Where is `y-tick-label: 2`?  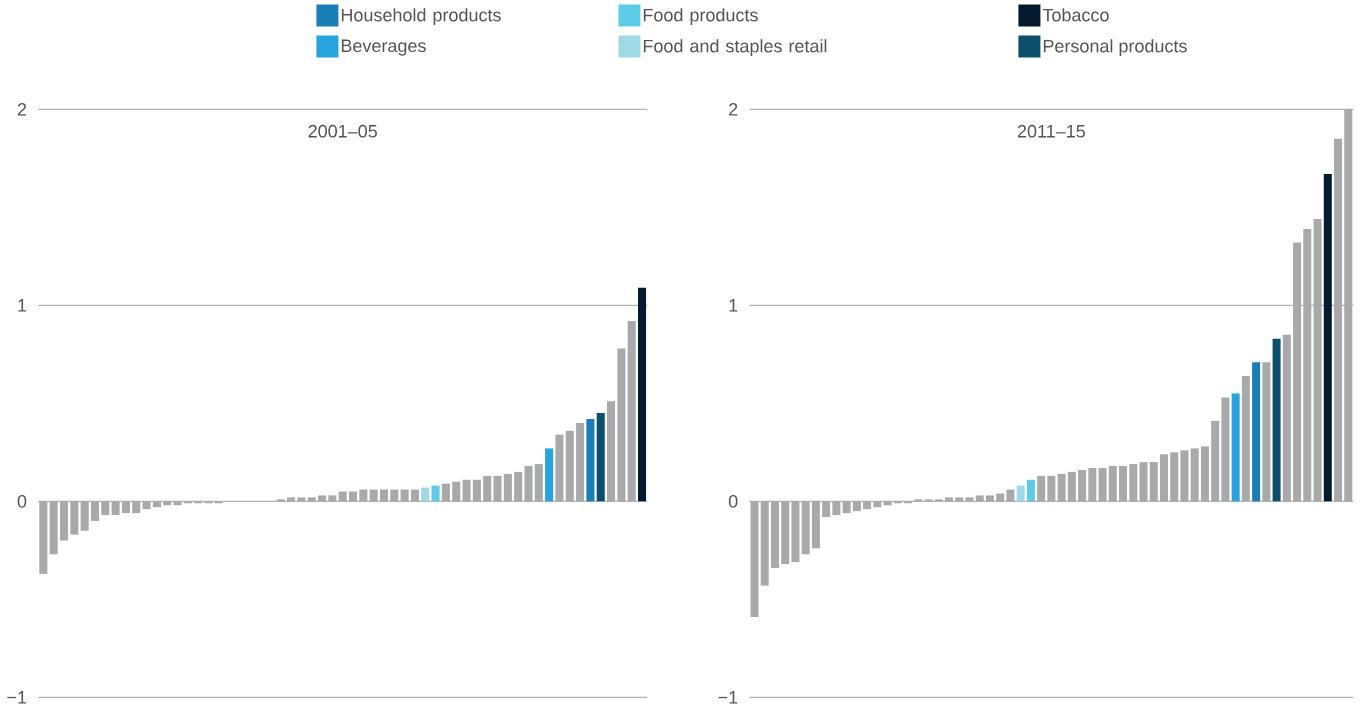
y-tick-label: 2 is located at coordinates (22, 109).